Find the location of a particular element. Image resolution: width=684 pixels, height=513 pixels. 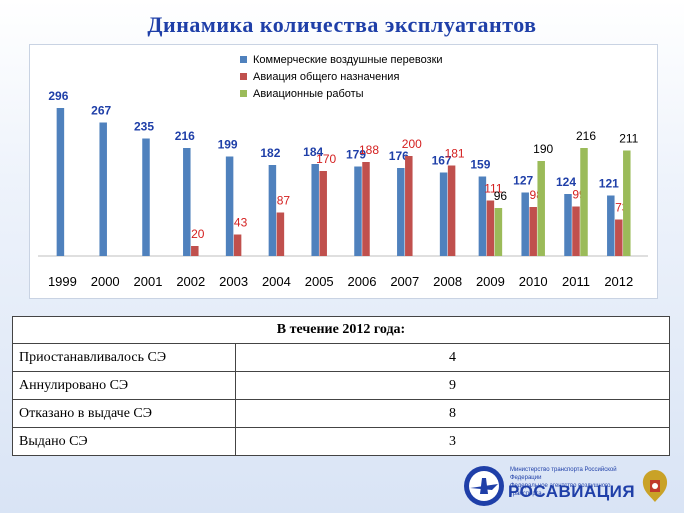

legend-label-aerial-work: Авиационные работы is located at coordinates (308, 93).